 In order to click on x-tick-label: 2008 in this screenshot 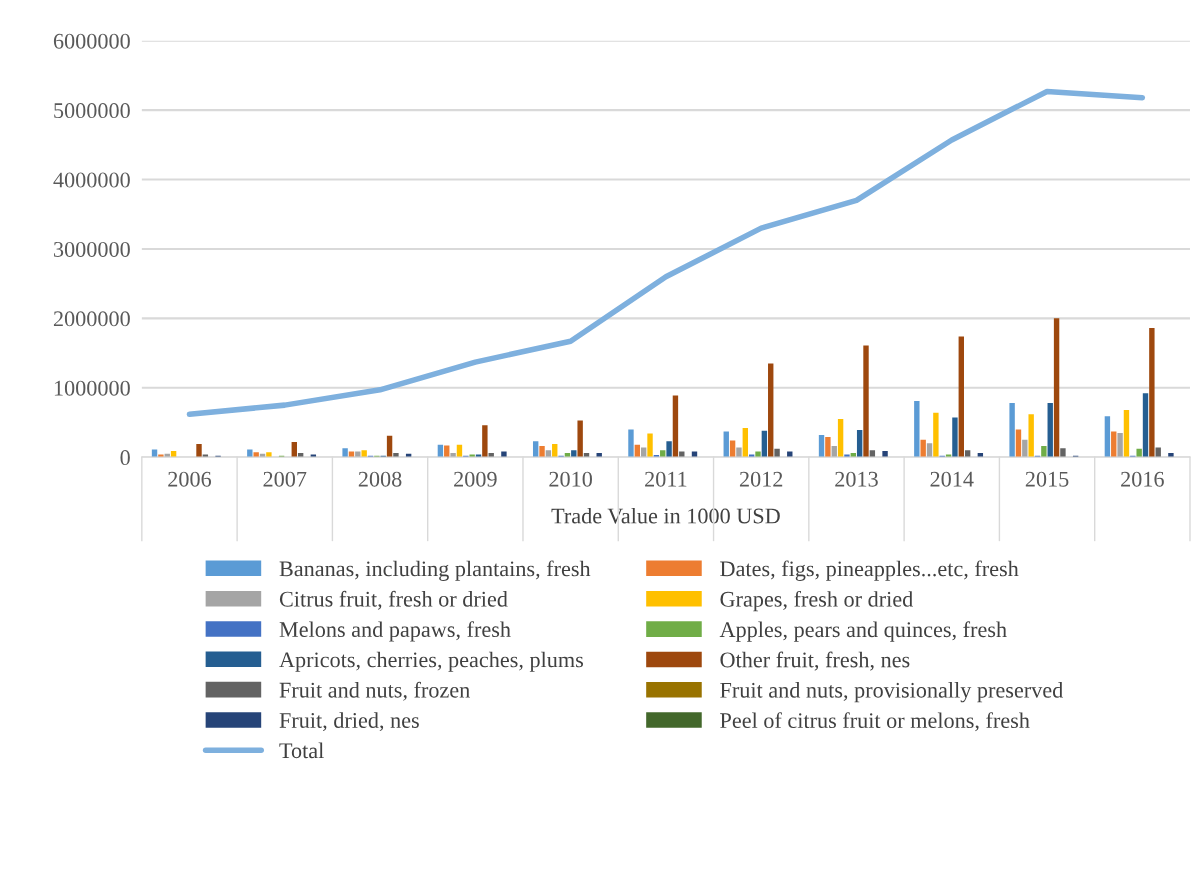, I will do `click(380, 479)`.